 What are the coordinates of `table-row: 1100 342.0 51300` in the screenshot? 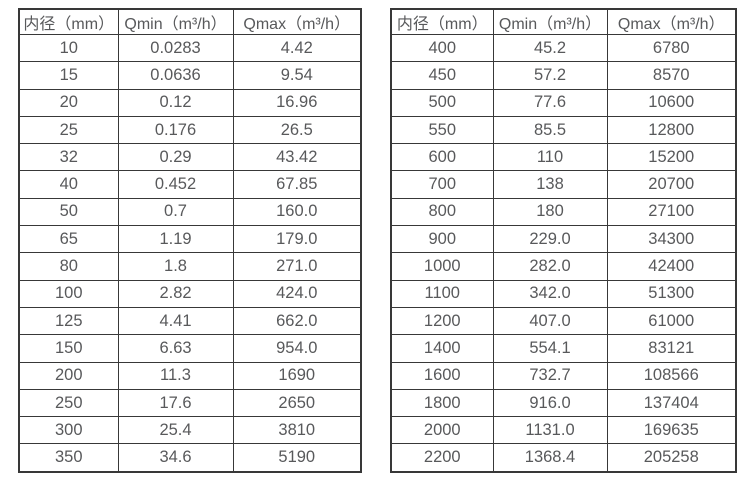 It's located at (563, 293).